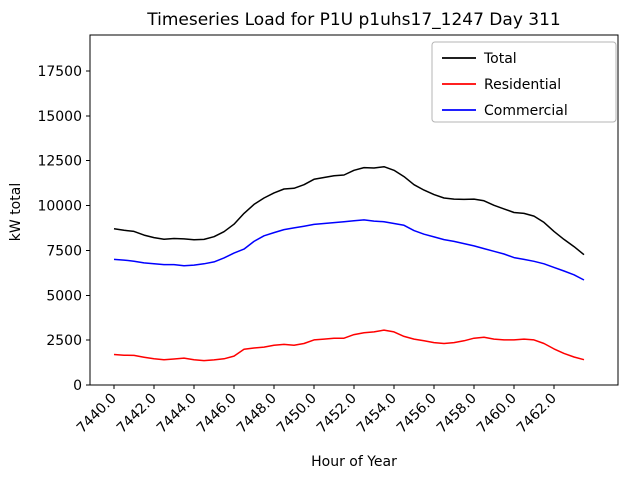 The width and height of the screenshot is (640, 480). I want to click on legend: Total Residential Commercial, so click(524, 82).